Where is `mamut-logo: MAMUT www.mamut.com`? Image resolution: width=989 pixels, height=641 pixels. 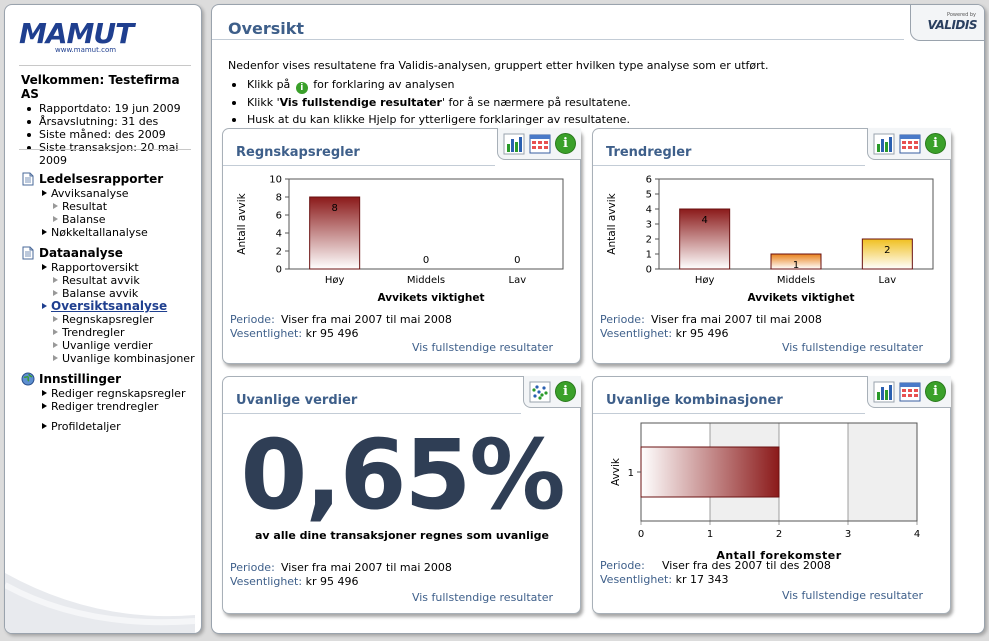
mamut-logo: MAMUT www.mamut.com is located at coordinates (76, 35).